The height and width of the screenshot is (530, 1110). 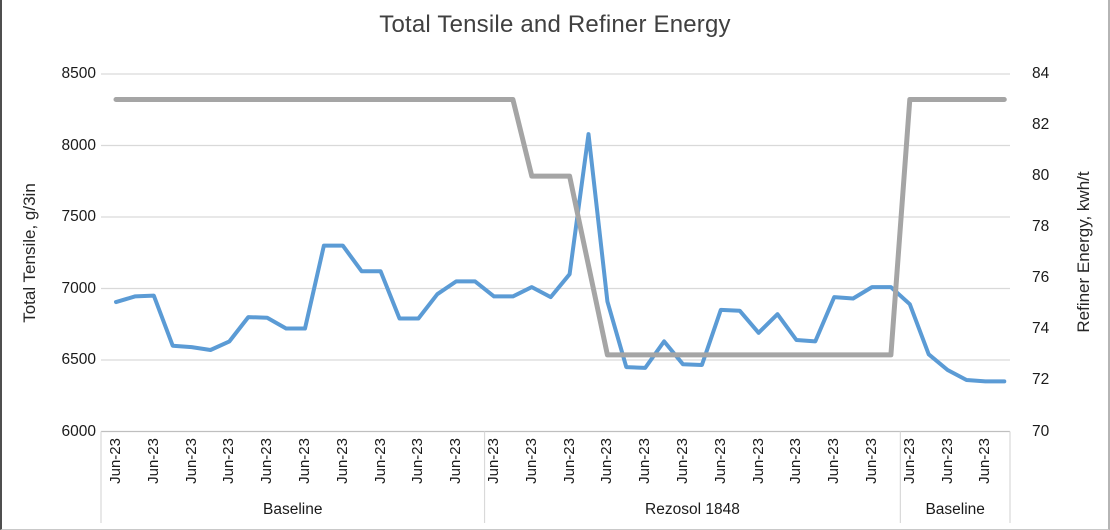 I want to click on right-axis-title: Refiner Energy, kwh/t, so click(x=1083, y=252).